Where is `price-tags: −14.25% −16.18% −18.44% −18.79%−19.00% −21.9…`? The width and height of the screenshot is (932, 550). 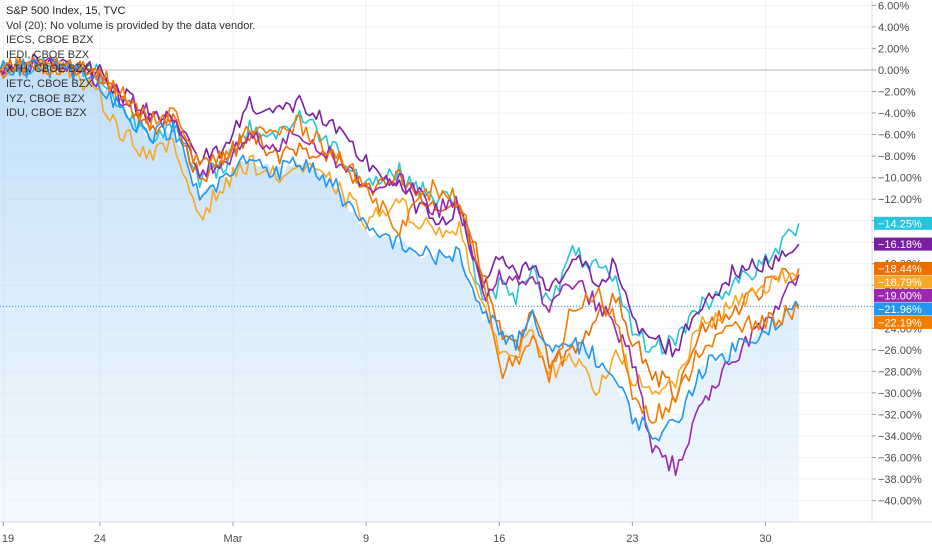 price-tags: −14.25% −16.18% −18.44% −18.79%−19.00% −21.9… is located at coordinates (903, 272).